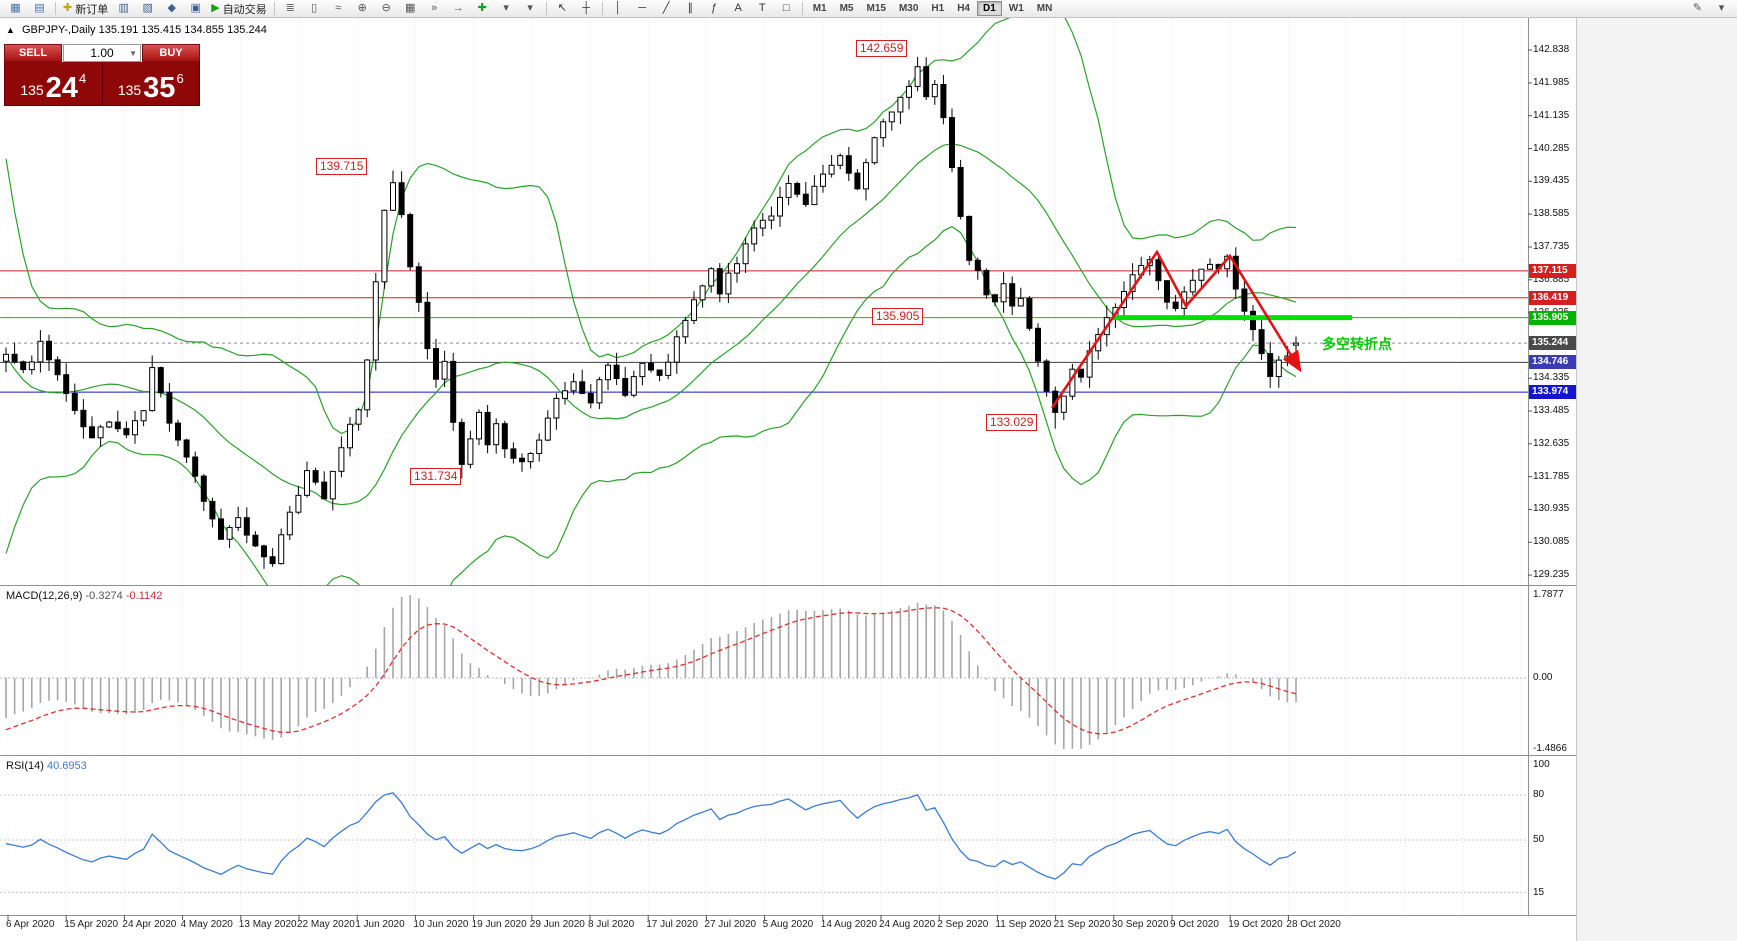 The image size is (1737, 941). Describe the element at coordinates (61, 88) in the screenshot. I see `sell-price-frac: 24` at that location.